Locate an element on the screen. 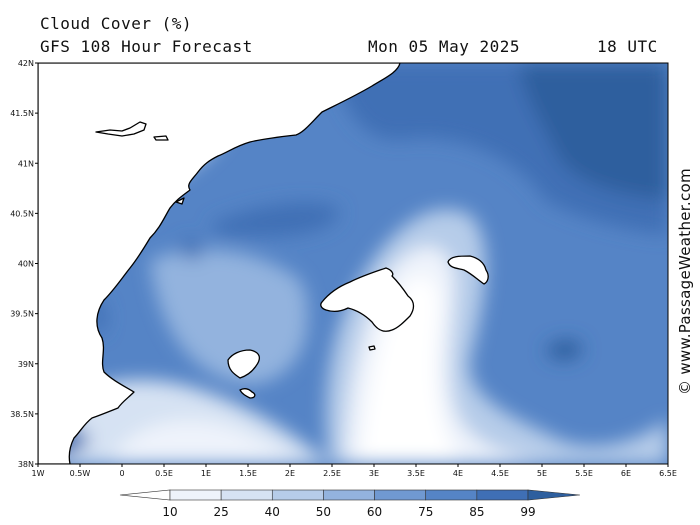 This screenshot has width=700, height=525. colorbar-label: 99 is located at coordinates (527, 512).